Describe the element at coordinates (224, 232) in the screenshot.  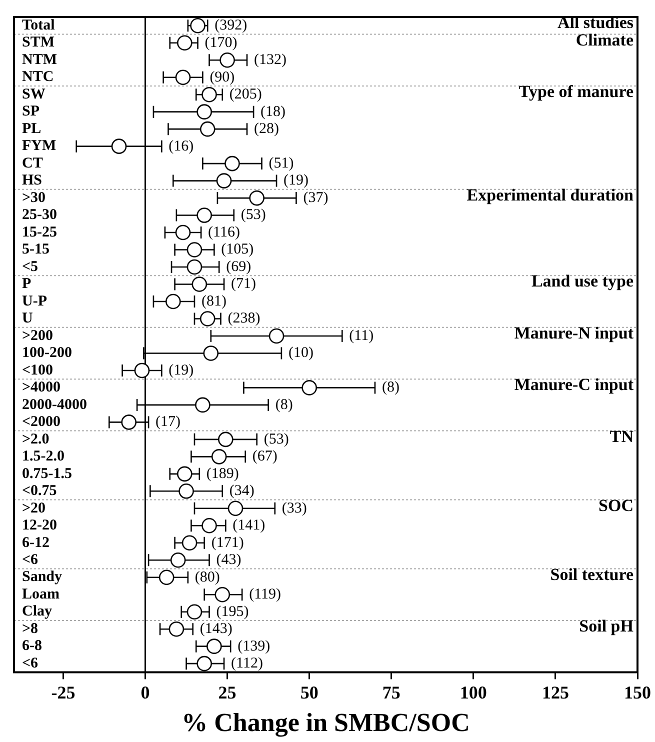
I see `annotation: (116)` at that location.